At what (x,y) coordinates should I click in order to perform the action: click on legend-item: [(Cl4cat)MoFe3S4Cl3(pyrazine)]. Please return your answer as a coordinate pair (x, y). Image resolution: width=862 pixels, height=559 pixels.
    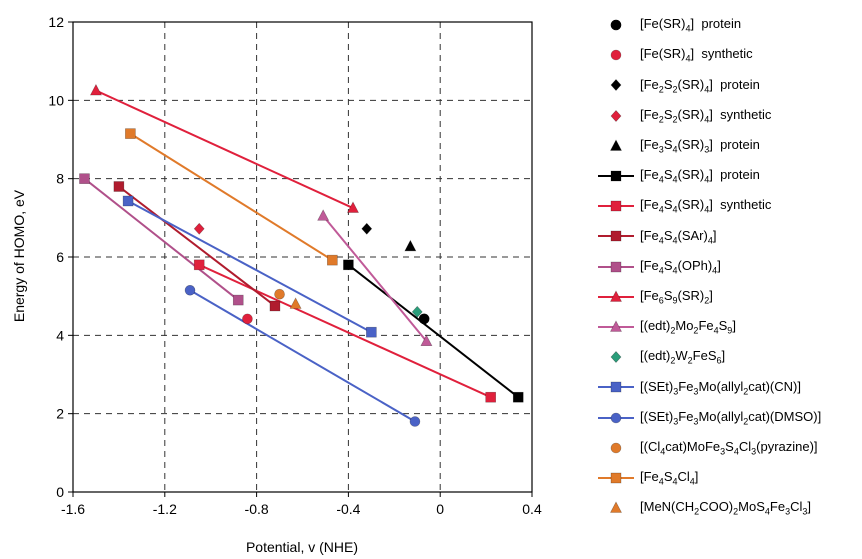
    Looking at the image, I should click on (728, 448).